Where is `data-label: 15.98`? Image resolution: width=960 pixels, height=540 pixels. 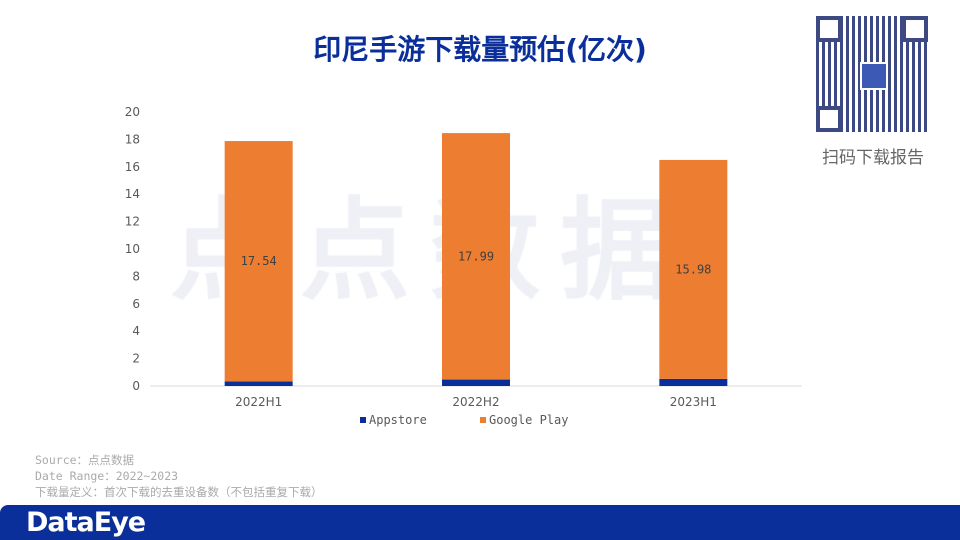 data-label: 15.98 is located at coordinates (693, 269).